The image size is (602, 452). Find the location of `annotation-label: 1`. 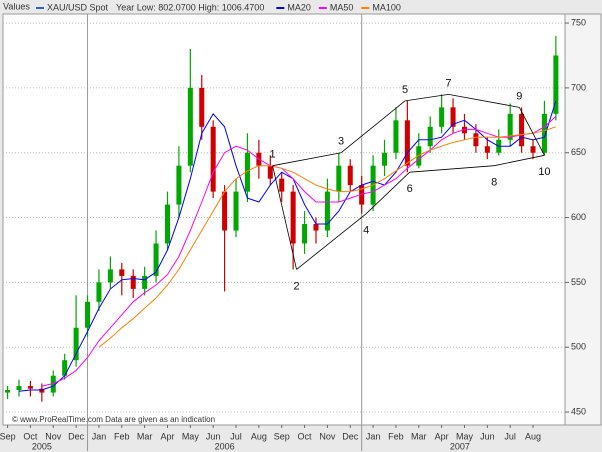

annotation-label: 1 is located at coordinates (273, 155).